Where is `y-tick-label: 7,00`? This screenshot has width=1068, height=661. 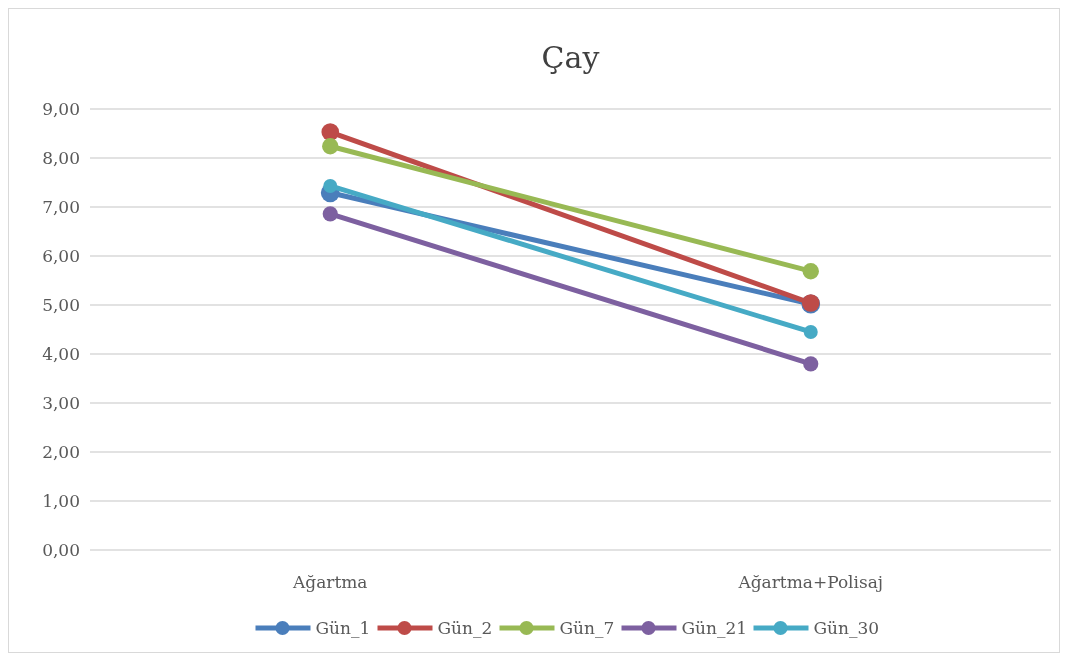 y-tick-label: 7,00 is located at coordinates (61, 206).